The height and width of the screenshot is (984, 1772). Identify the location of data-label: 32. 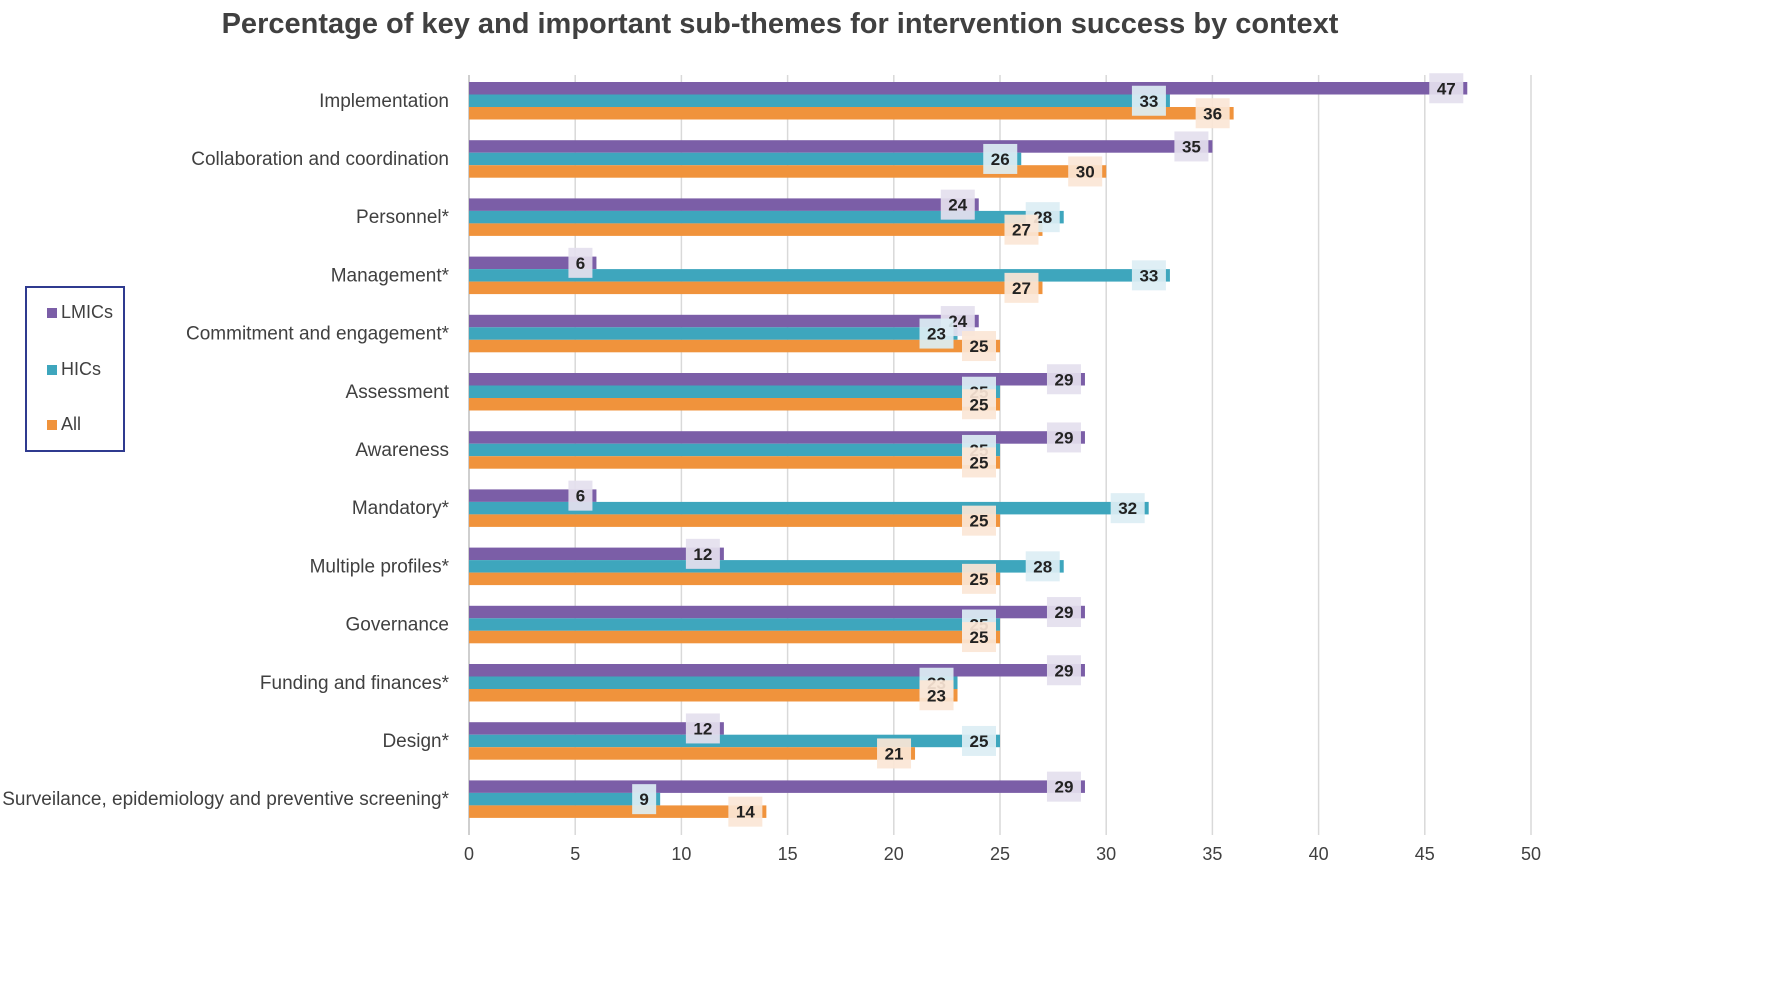
(1127, 508).